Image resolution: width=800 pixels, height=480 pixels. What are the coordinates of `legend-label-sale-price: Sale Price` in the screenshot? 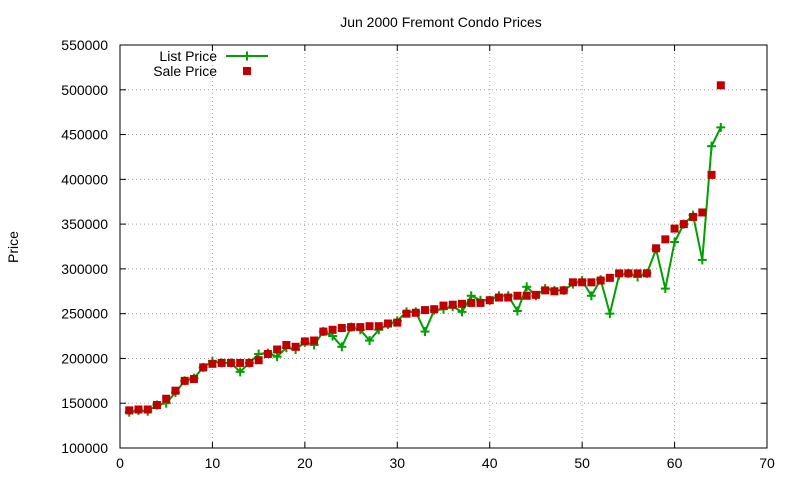 It's located at (185, 71).